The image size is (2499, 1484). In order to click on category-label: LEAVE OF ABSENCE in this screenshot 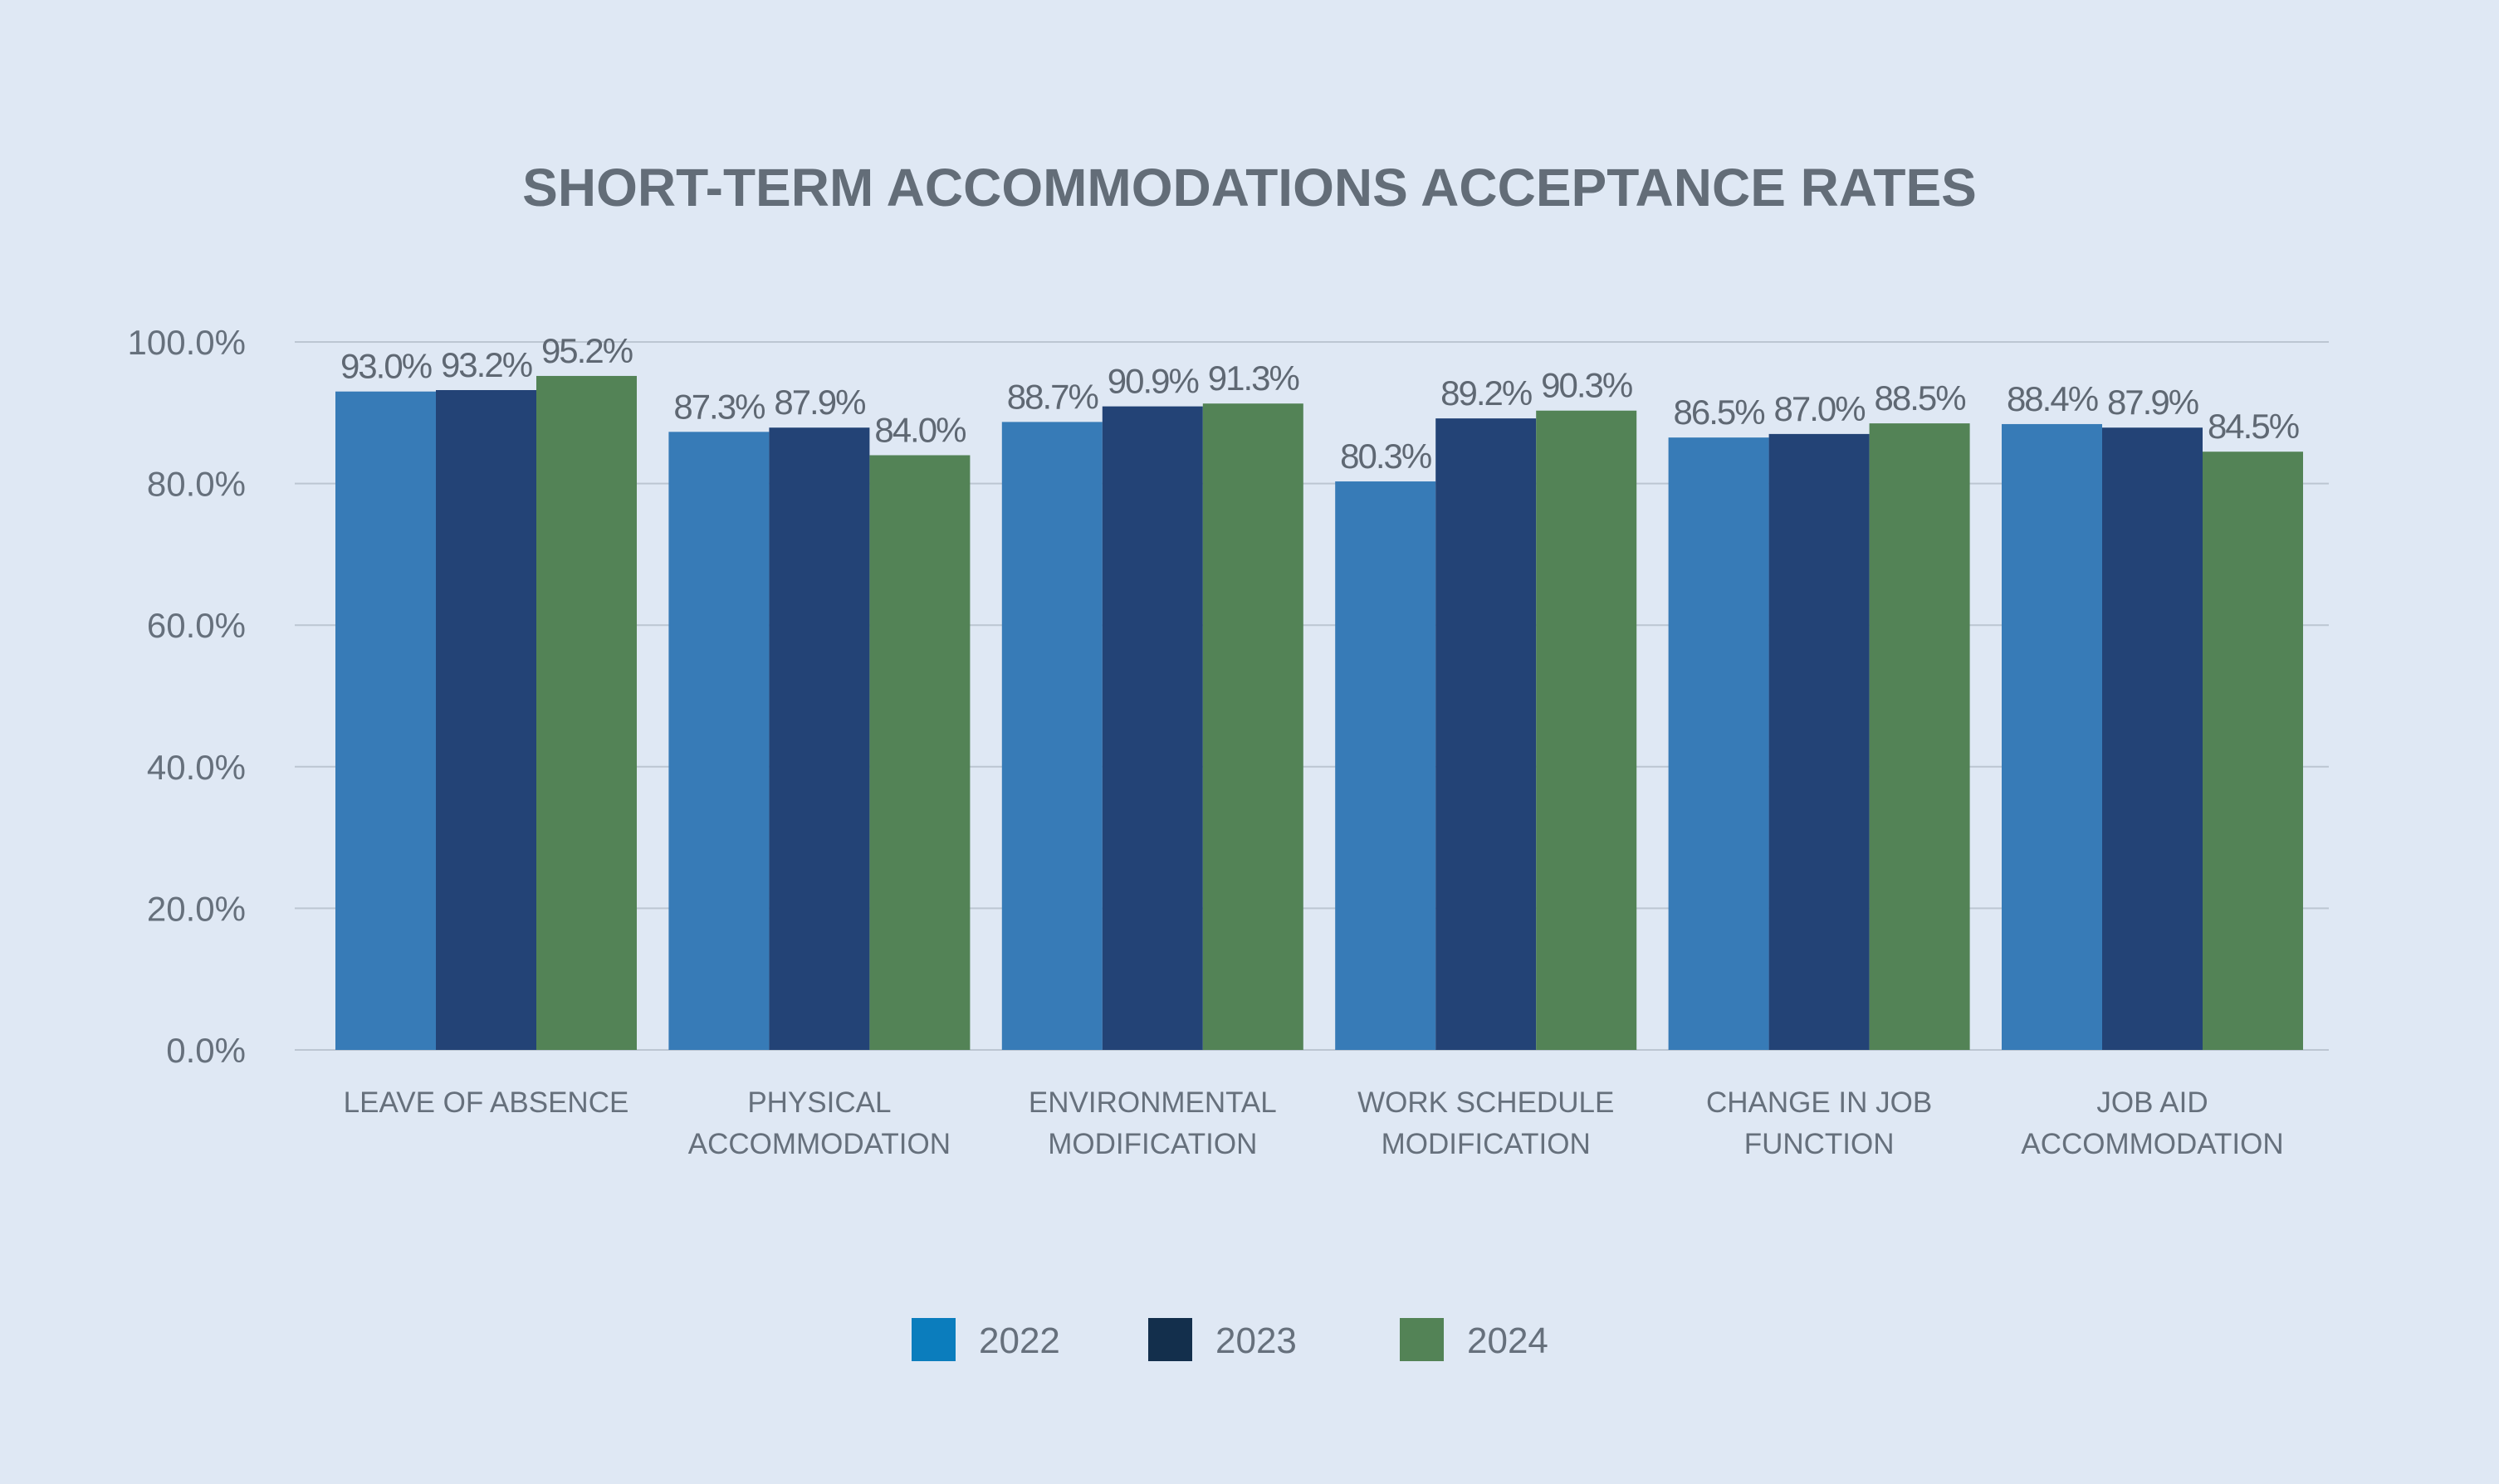, I will do `click(486, 1102)`.